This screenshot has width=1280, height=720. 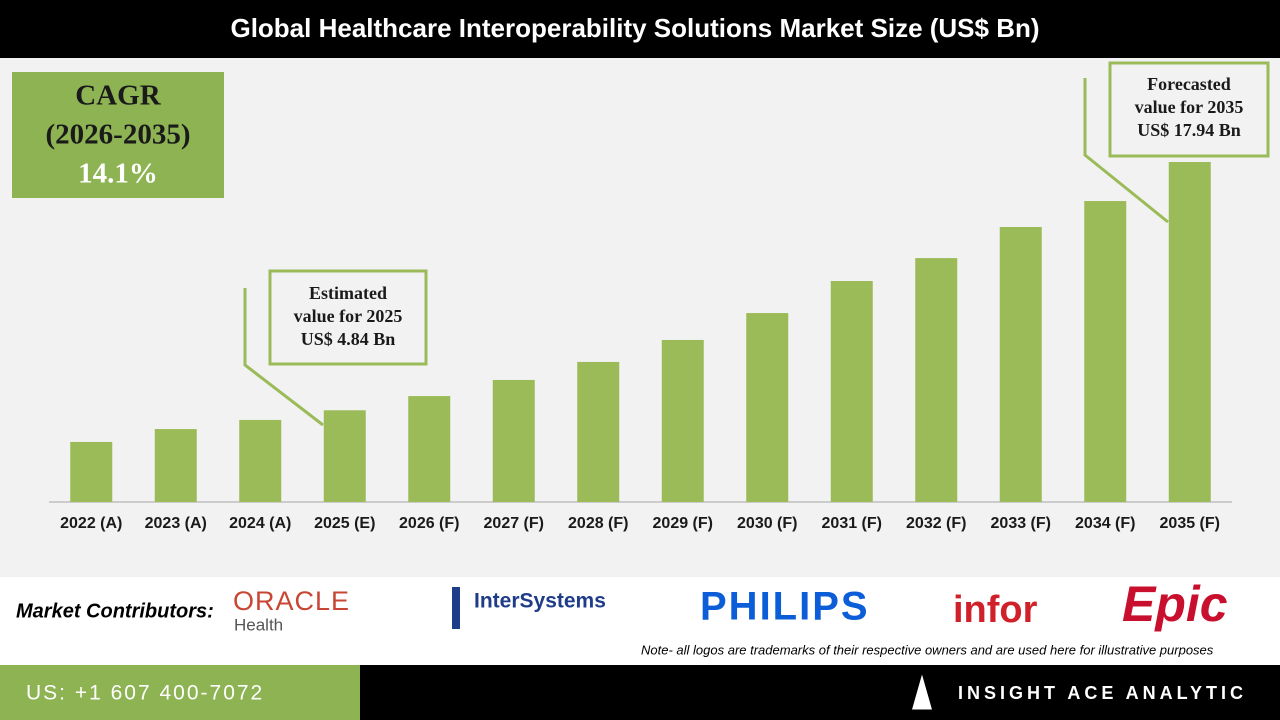 What do you see at coordinates (820, 692) in the screenshot?
I see `footer-right` at bounding box center [820, 692].